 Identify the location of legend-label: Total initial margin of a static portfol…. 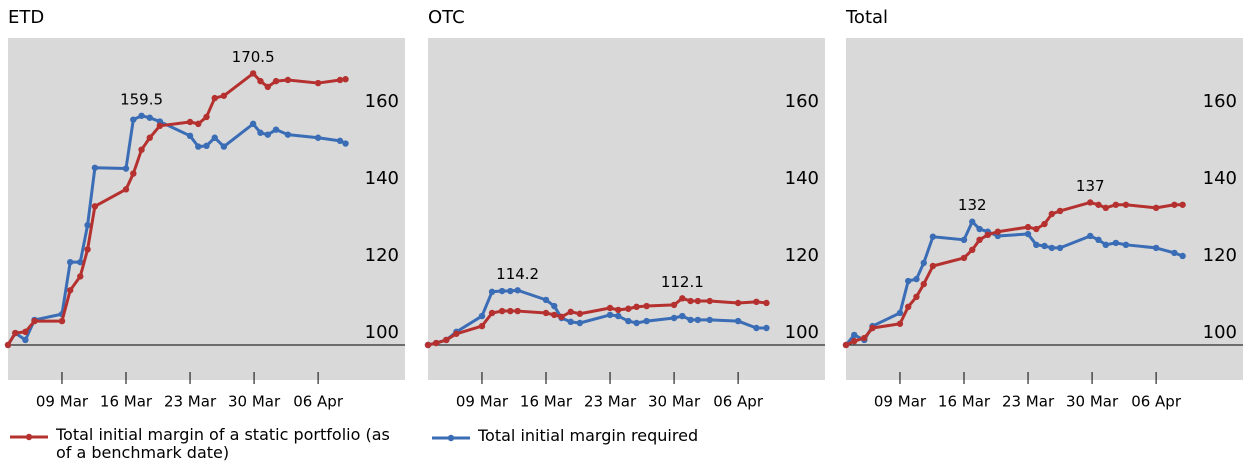
(223, 444).